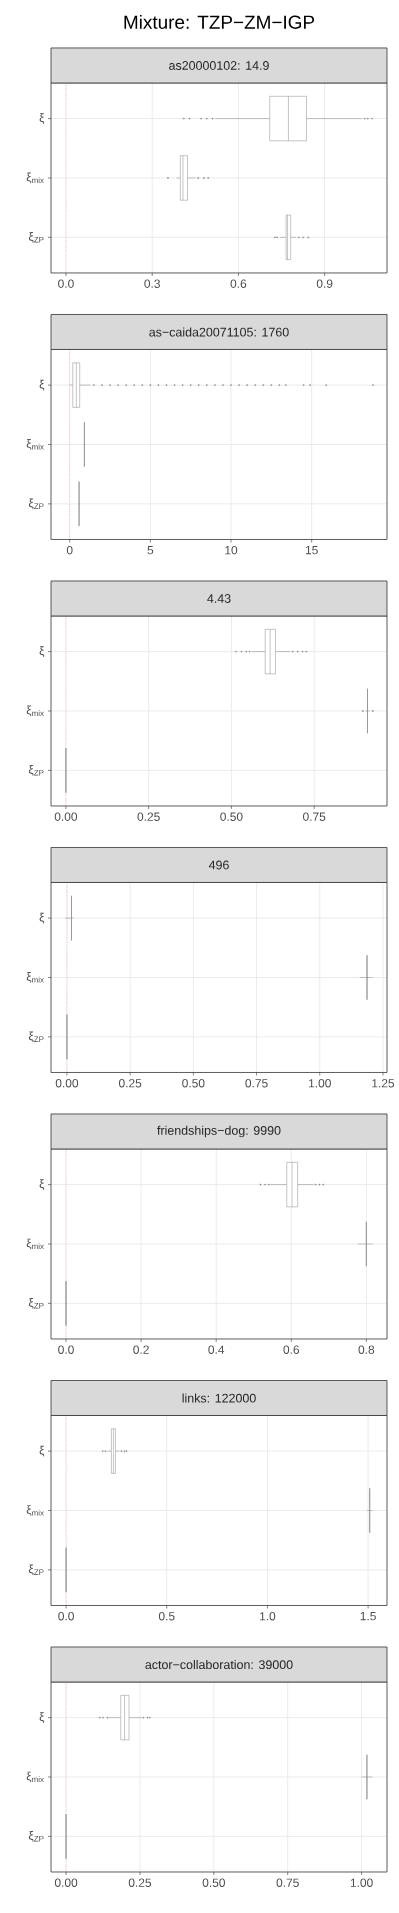 The height and width of the screenshot is (1913, 399). I want to click on chart-title: Mixture: TZP−ZM−IGP, so click(219, 22).